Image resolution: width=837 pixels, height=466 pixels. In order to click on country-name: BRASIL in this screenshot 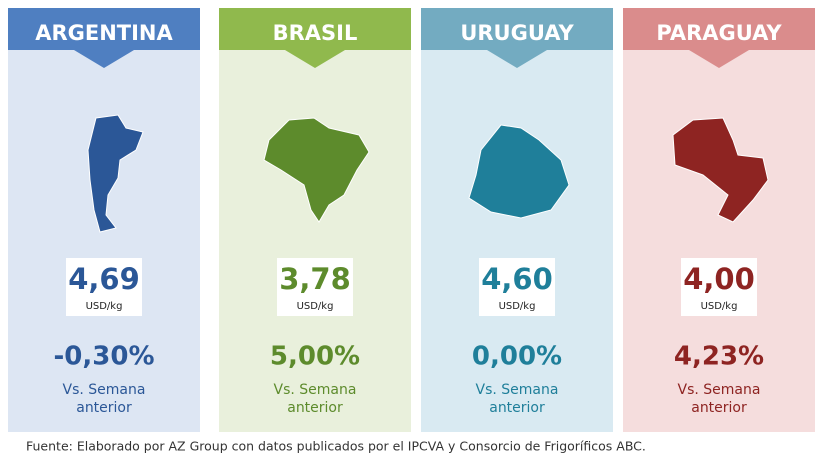, I will do `click(315, 33)`.